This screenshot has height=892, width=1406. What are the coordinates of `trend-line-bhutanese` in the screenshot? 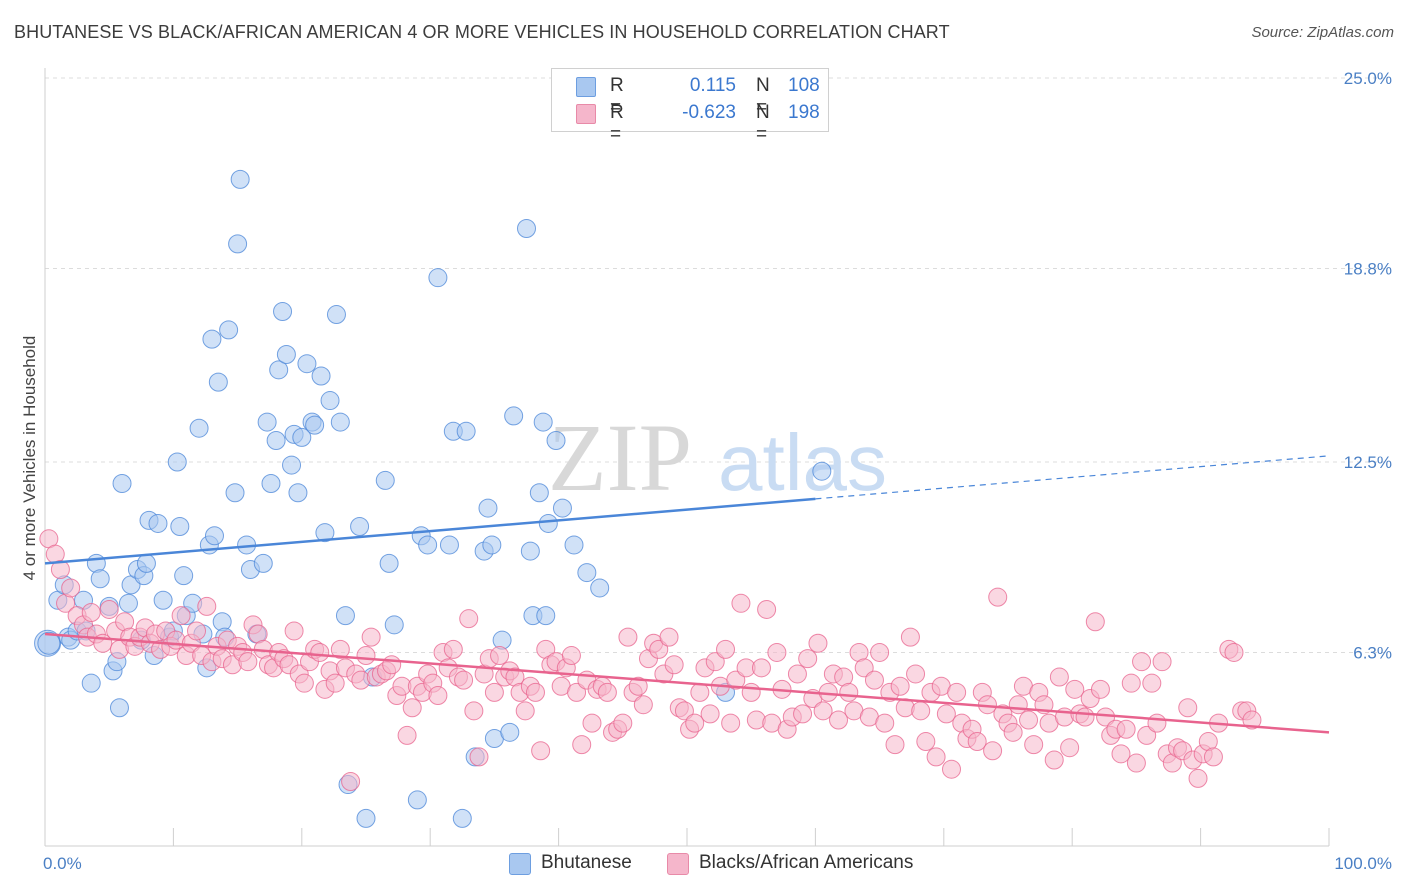 It's located at (430, 531).